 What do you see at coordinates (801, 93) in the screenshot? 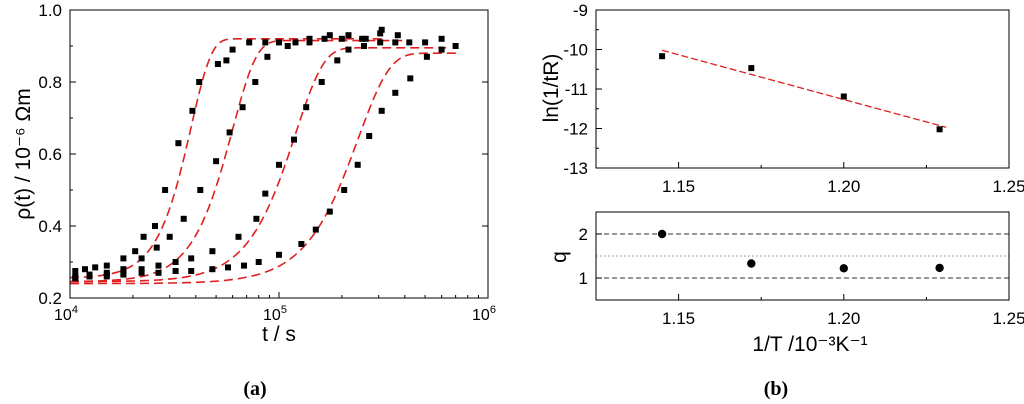
I see `panel-b-top-data-points` at bounding box center [801, 93].